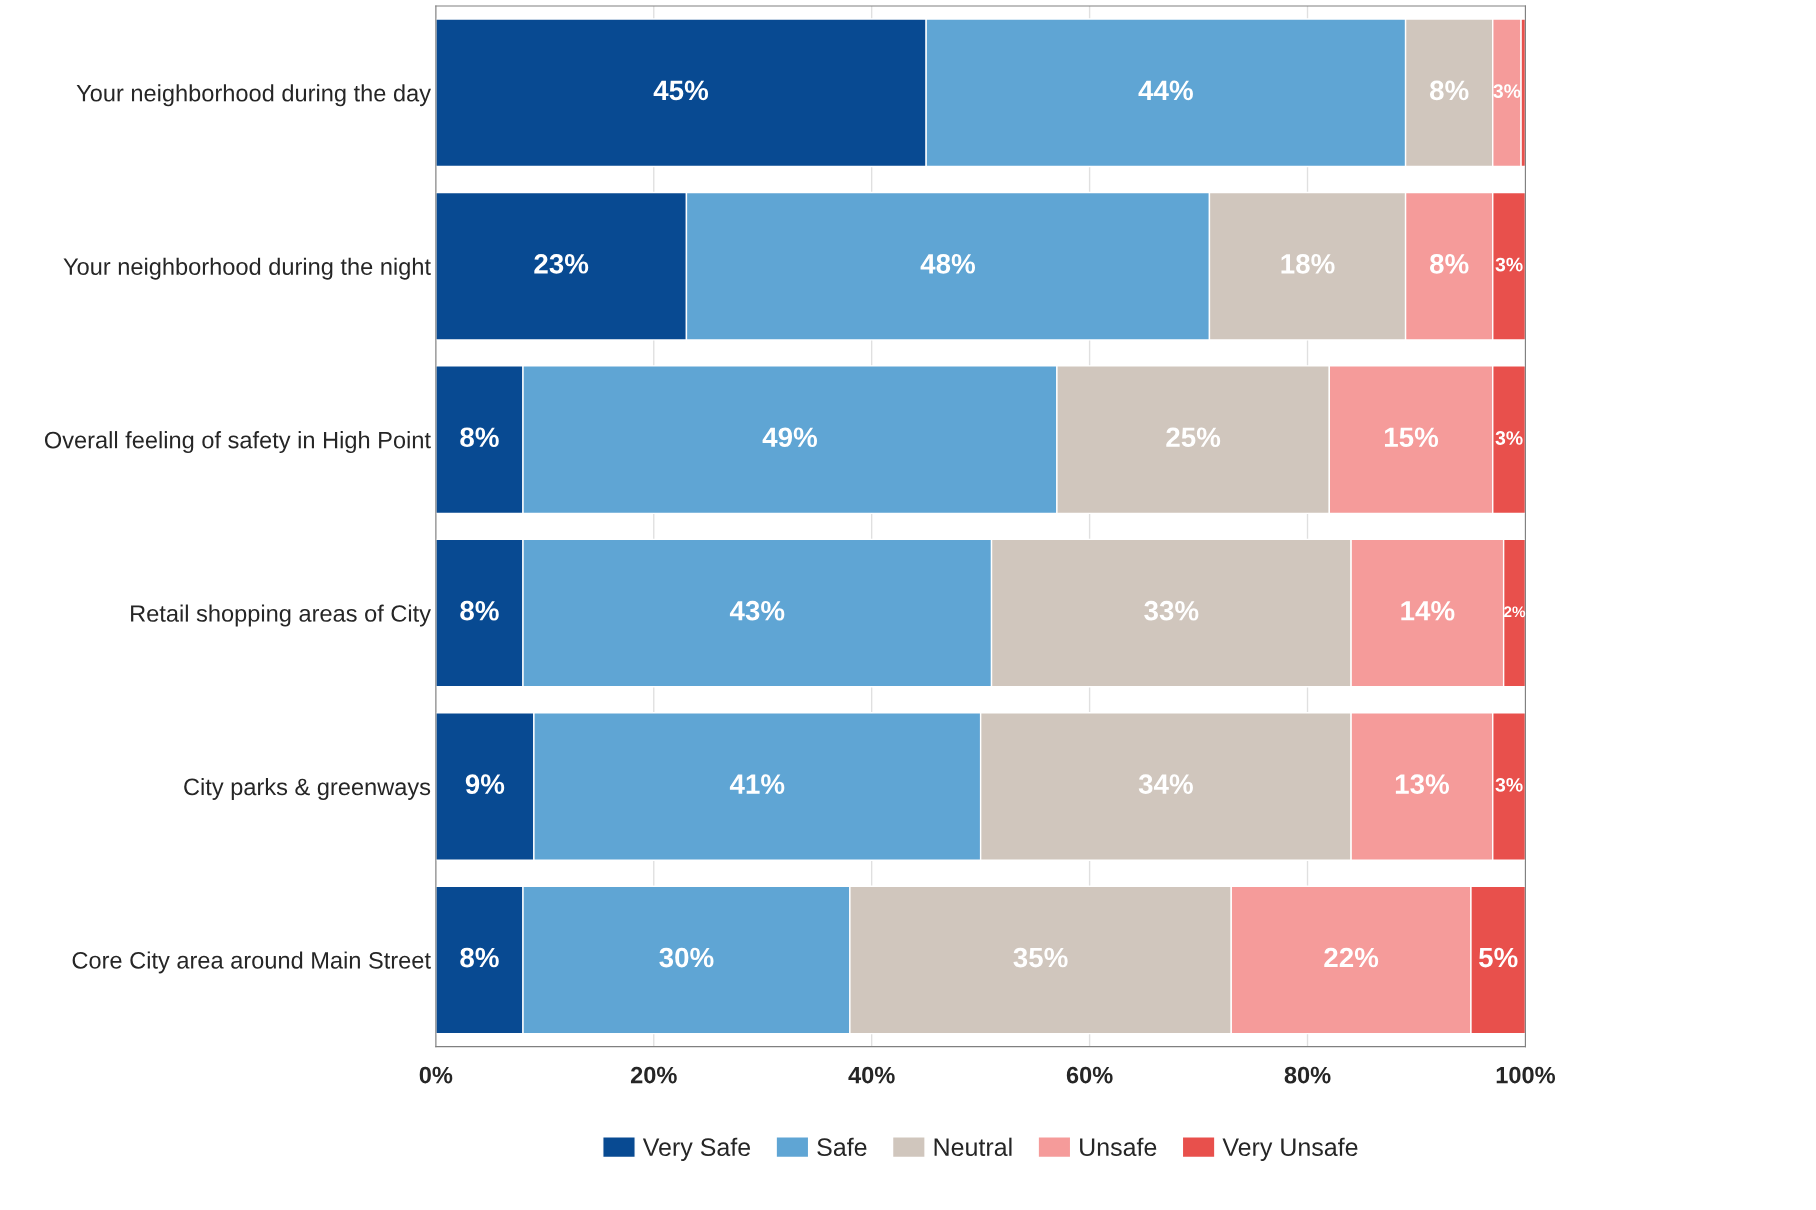 This screenshot has height=1210, width=1816. Describe the element at coordinates (1165, 90) in the screenshot. I see `data-label: 44%` at that location.